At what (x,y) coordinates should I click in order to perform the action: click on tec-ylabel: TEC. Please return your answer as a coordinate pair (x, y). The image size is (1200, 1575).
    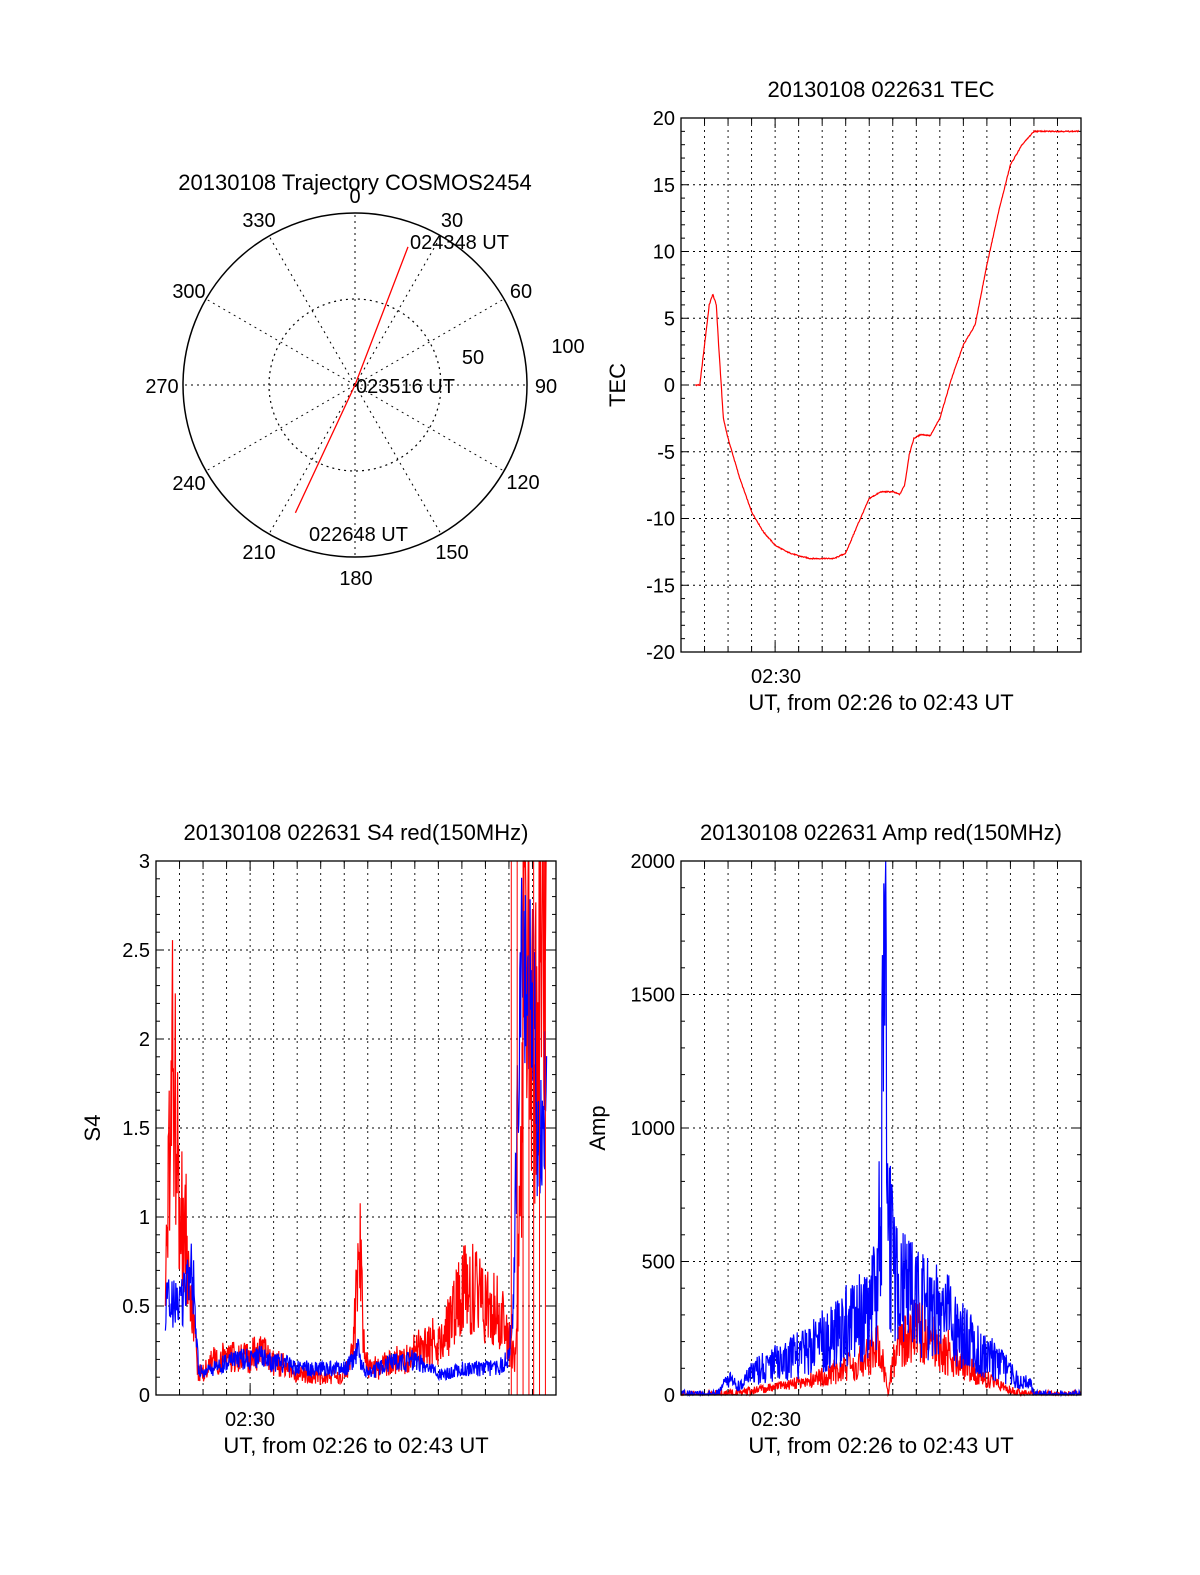
    Looking at the image, I should click on (617, 385).